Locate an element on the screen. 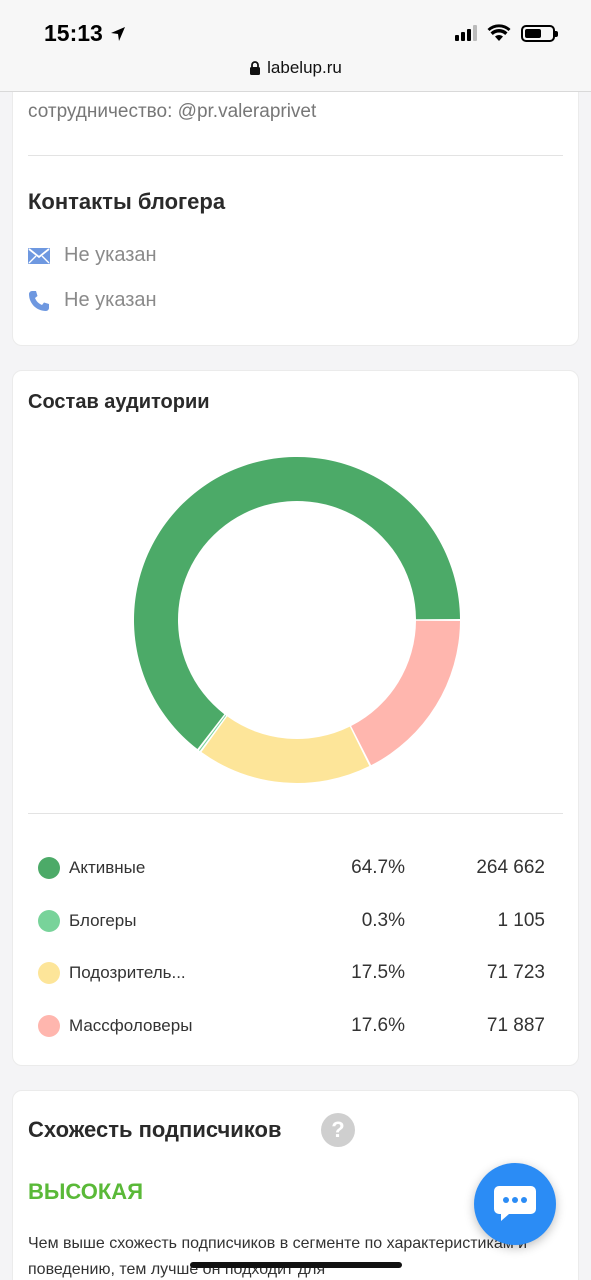 Image resolution: width=591 pixels, height=1280 pixels. status-icons is located at coordinates (506, 33).